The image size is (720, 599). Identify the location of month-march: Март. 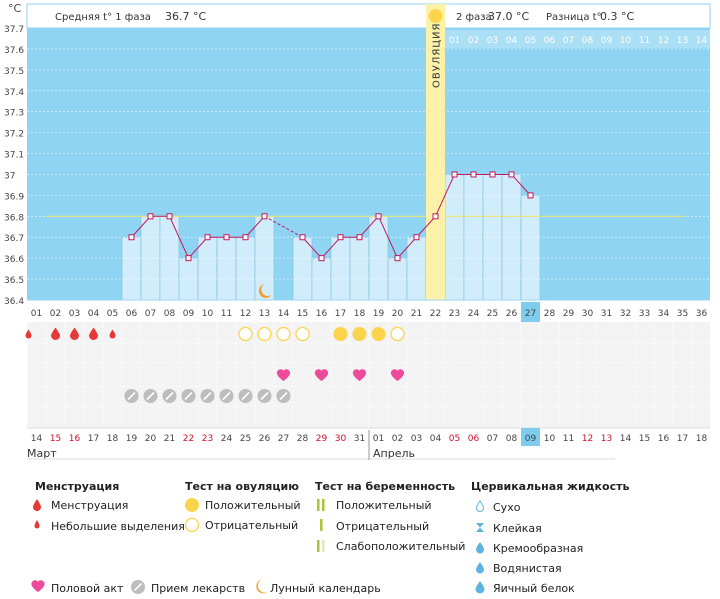
(42, 453).